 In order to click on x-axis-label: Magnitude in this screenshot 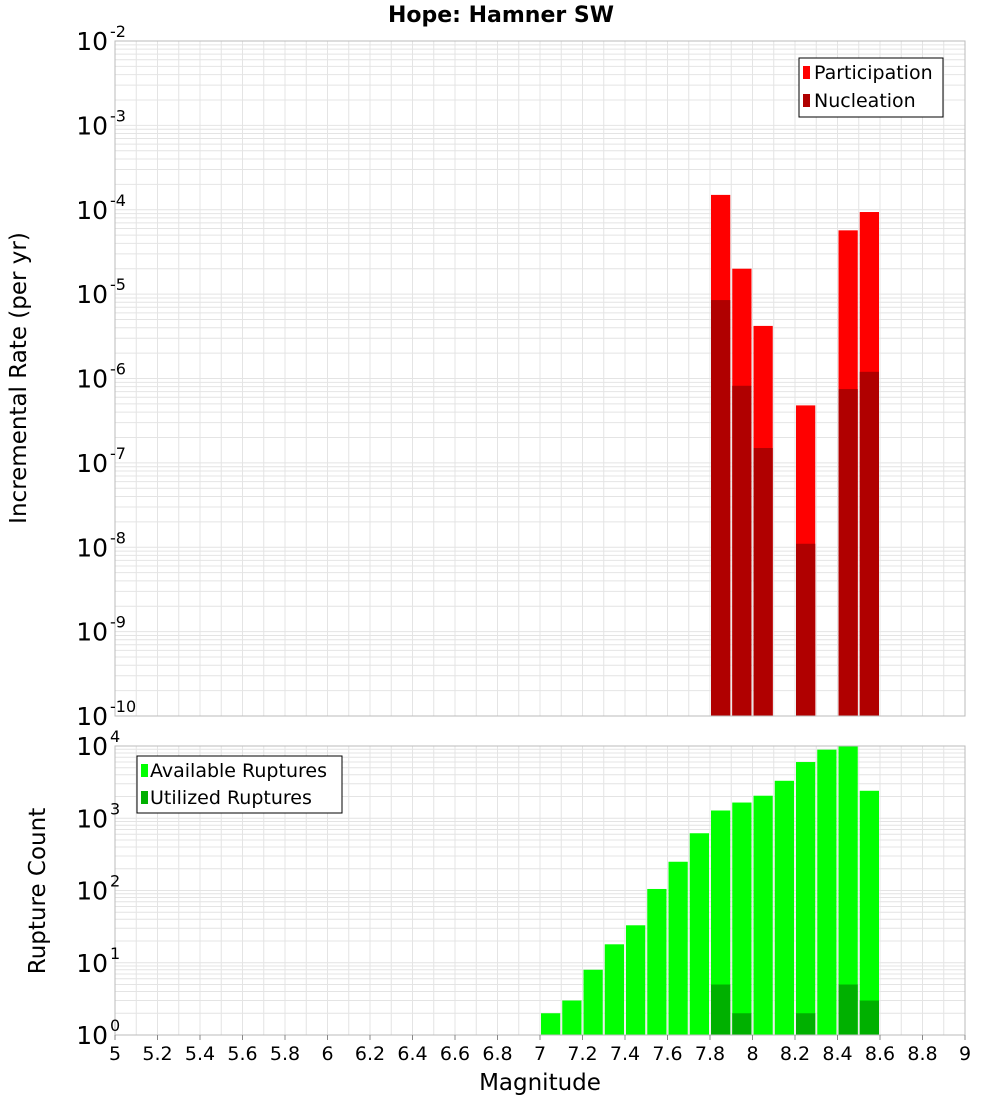, I will do `click(540, 1083)`.